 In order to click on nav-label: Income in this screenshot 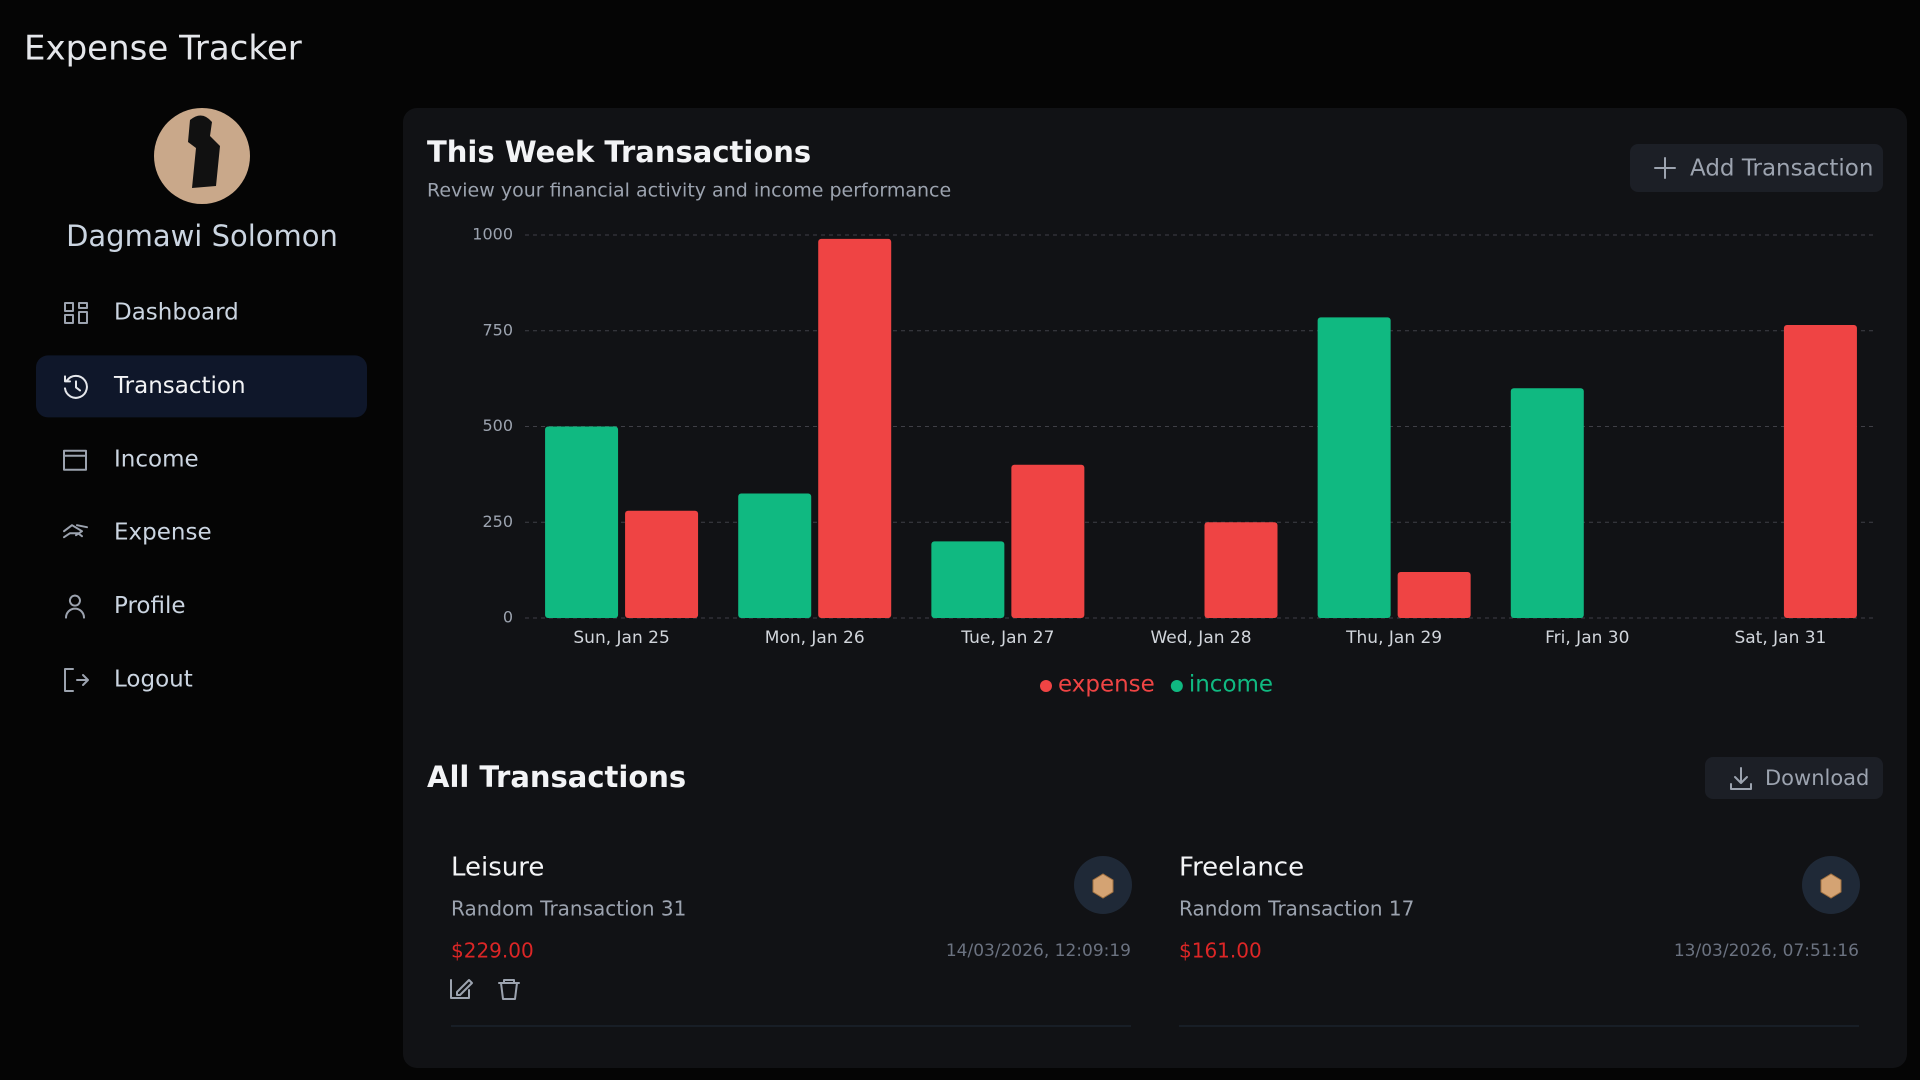, I will do `click(156, 459)`.